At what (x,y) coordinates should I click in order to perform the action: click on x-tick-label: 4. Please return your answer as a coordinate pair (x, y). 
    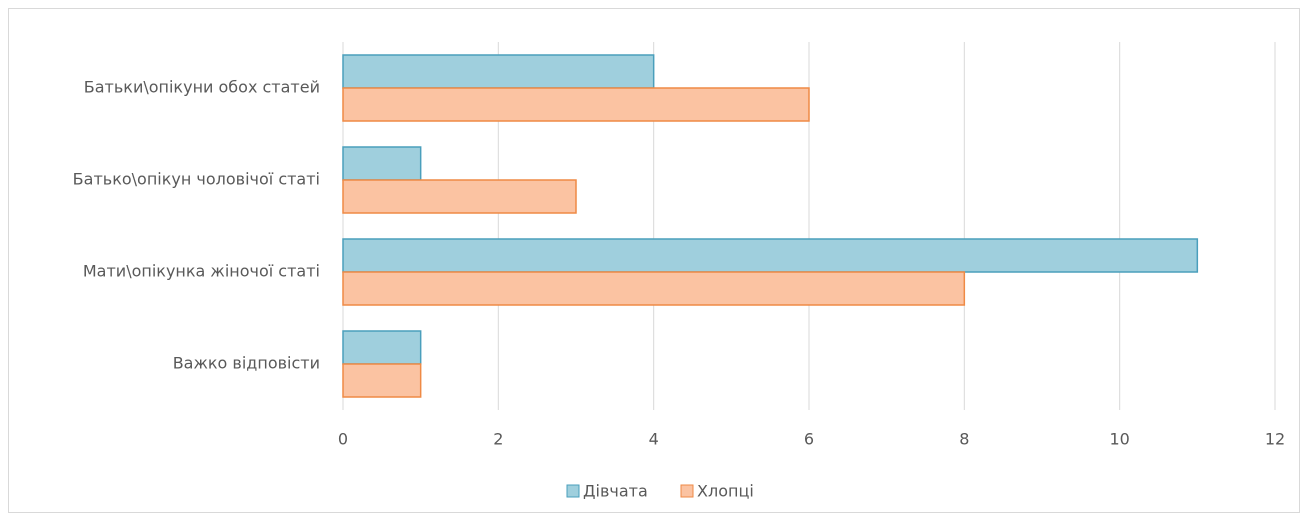
    Looking at the image, I should click on (654, 439).